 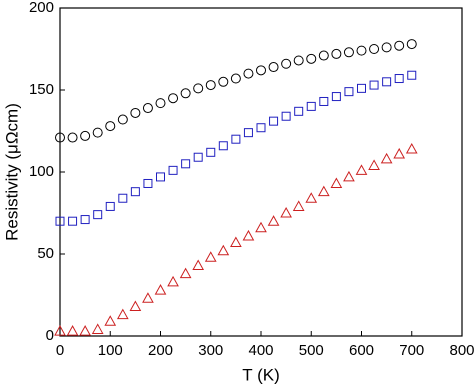 I want to click on x-tick-label: 600, so click(x=361, y=350).